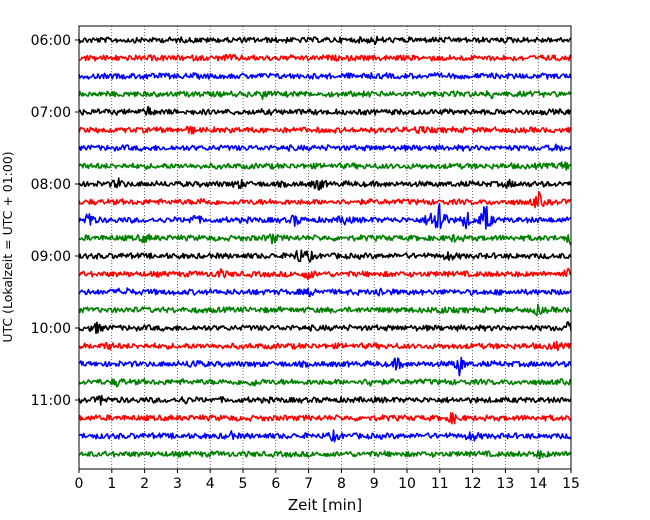 The height and width of the screenshot is (520, 650). What do you see at coordinates (51, 113) in the screenshot?
I see `y-tick-label: 07:00` at bounding box center [51, 113].